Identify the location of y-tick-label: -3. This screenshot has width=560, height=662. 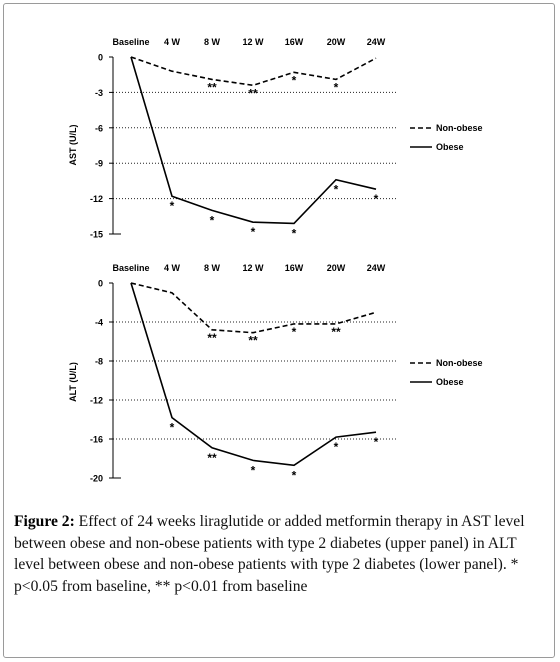
(99, 93).